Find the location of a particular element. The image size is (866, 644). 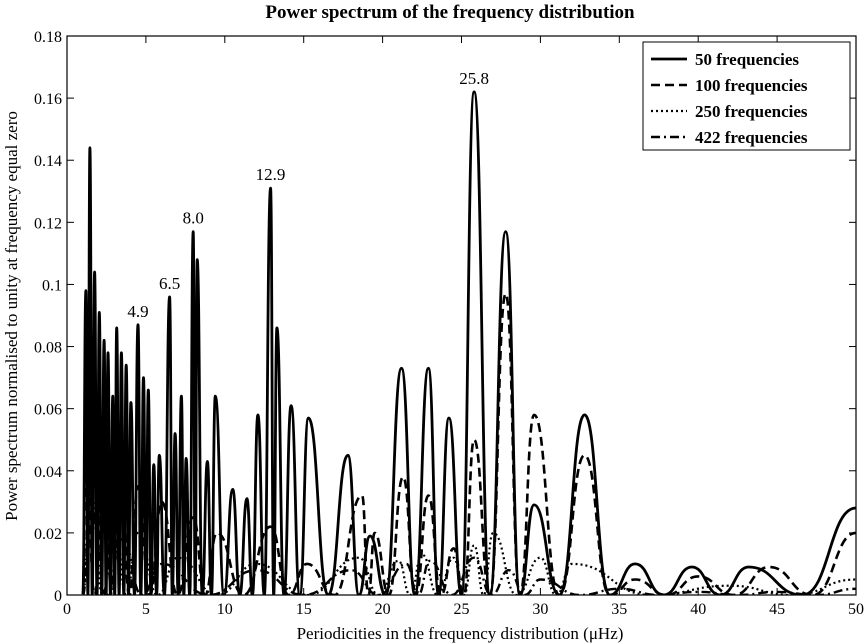

peak-label: 4.9 is located at coordinates (137, 311).